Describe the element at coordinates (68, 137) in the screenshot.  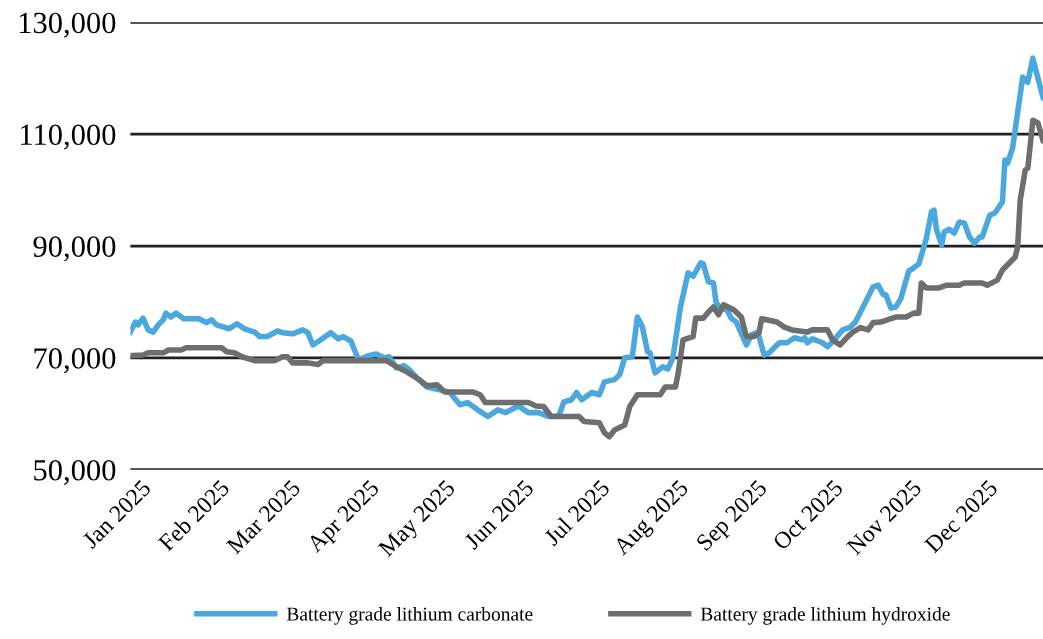
I see `y-tick-label: 110,000` at that location.